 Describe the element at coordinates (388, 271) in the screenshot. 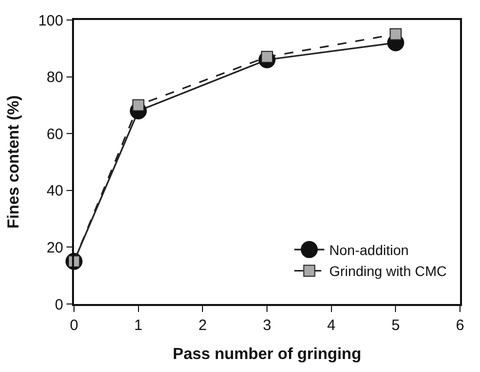

I see `legend-label: Grinding with CMC` at that location.